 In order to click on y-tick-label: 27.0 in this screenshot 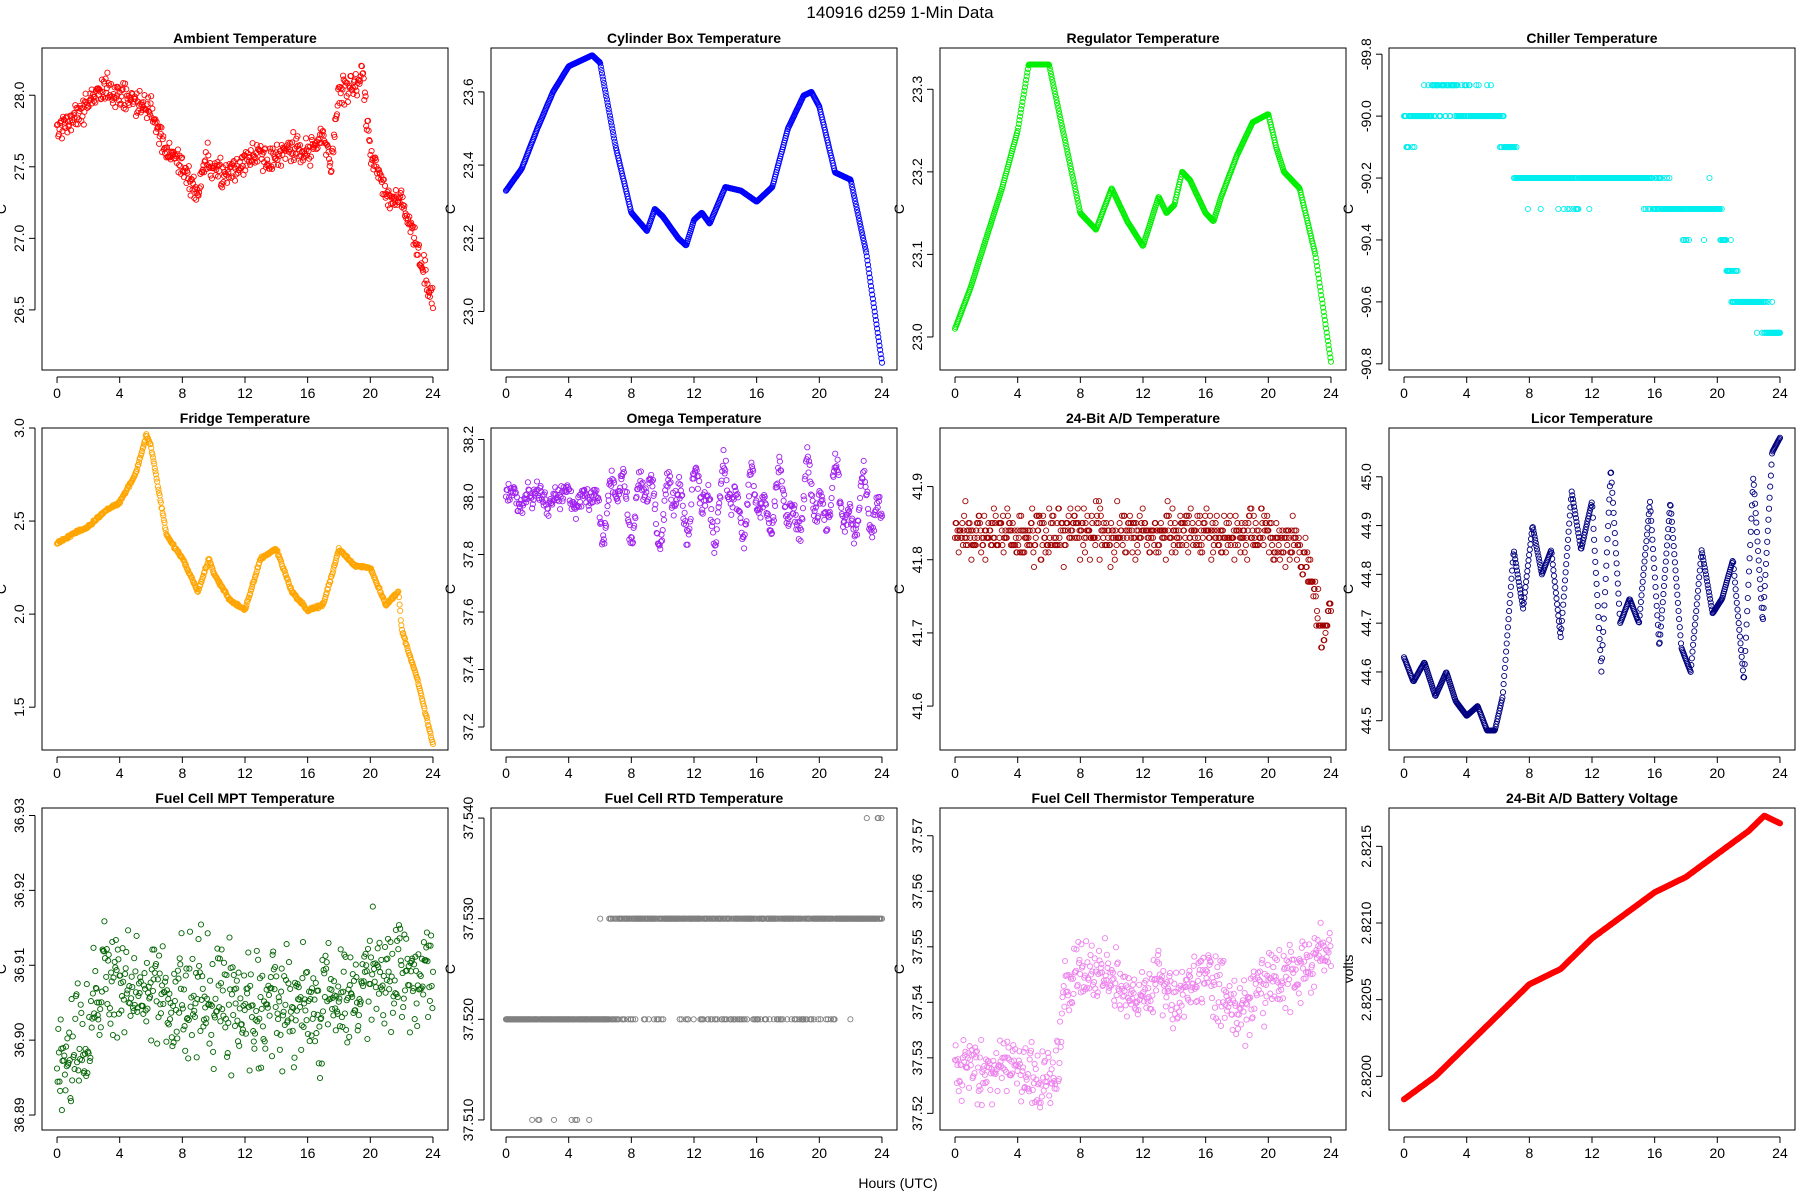, I will do `click(19, 238)`.